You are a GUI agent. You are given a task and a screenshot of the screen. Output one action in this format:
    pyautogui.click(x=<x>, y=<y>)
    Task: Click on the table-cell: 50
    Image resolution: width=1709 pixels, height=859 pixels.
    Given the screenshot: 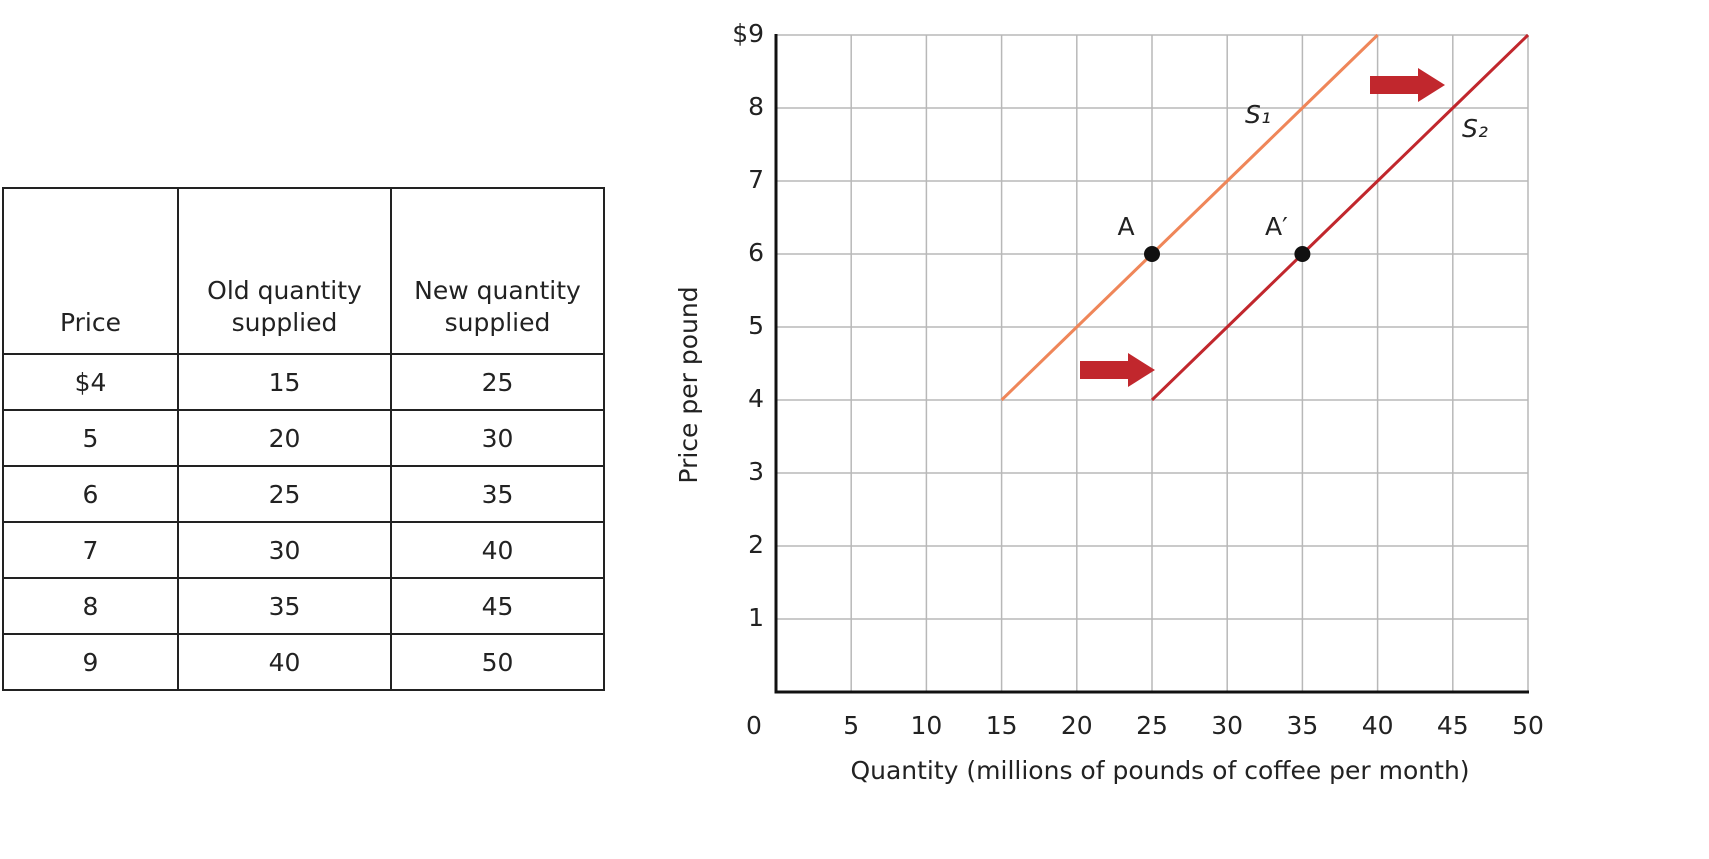 What is the action you would take?
    pyautogui.click(x=497, y=662)
    